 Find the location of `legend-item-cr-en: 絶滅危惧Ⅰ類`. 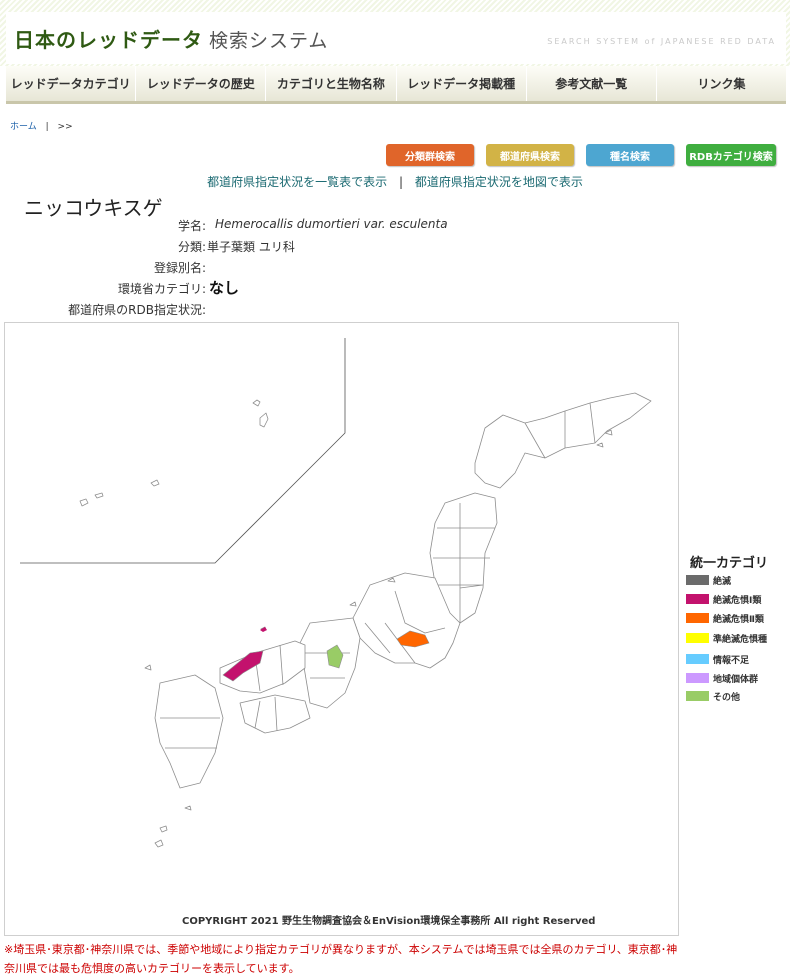

legend-item-cr-en: 絶滅危惧Ⅰ類 is located at coordinates (724, 599).